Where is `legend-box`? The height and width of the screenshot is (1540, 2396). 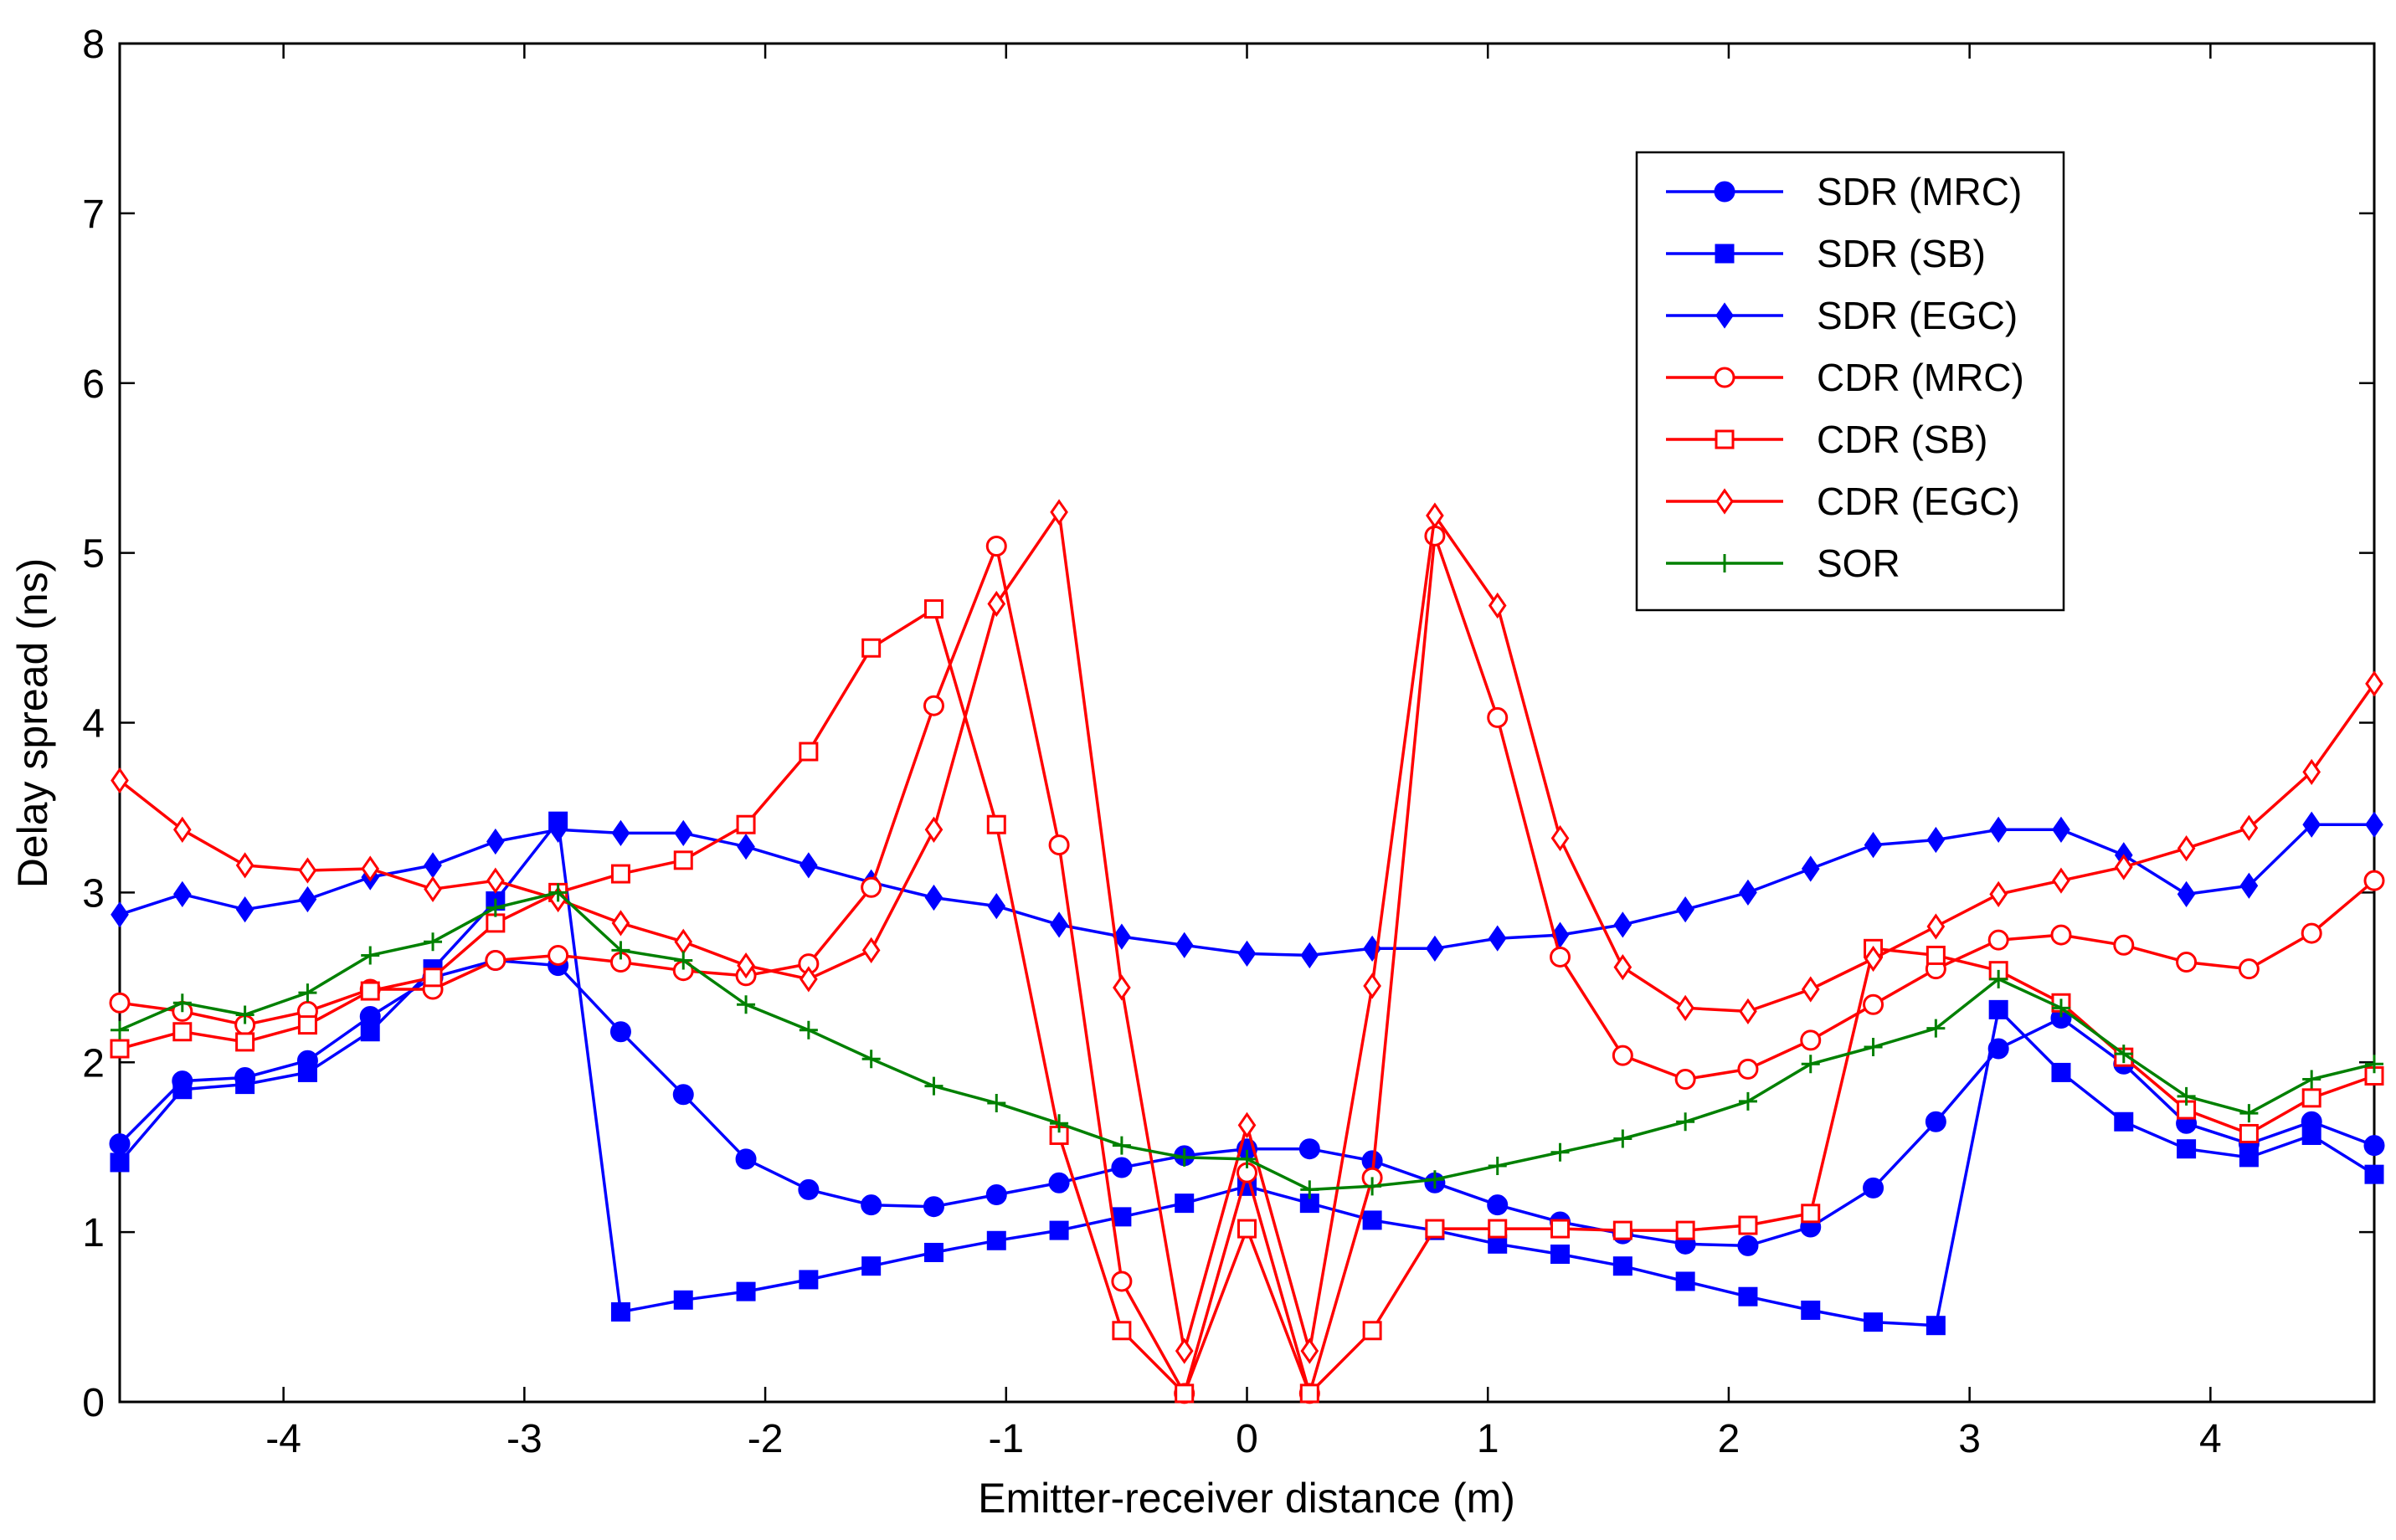
legend-box is located at coordinates (1850, 381).